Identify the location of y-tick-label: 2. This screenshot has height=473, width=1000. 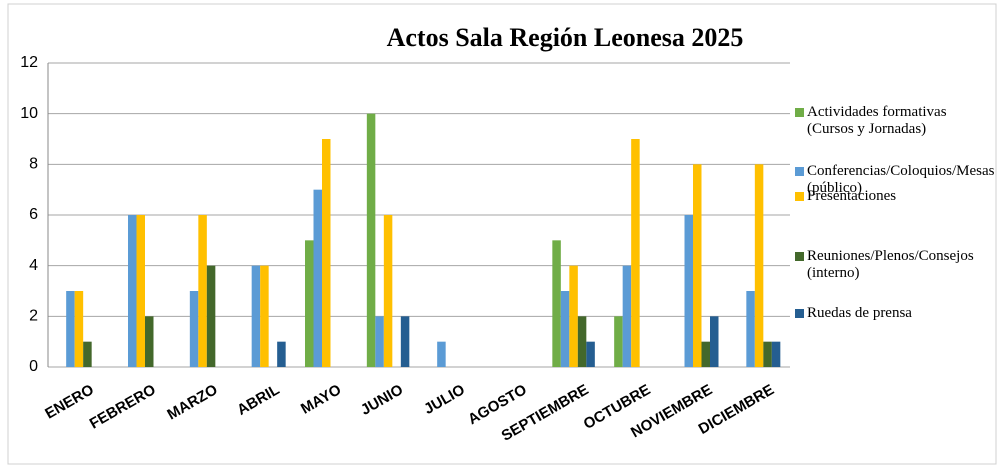
(33, 316).